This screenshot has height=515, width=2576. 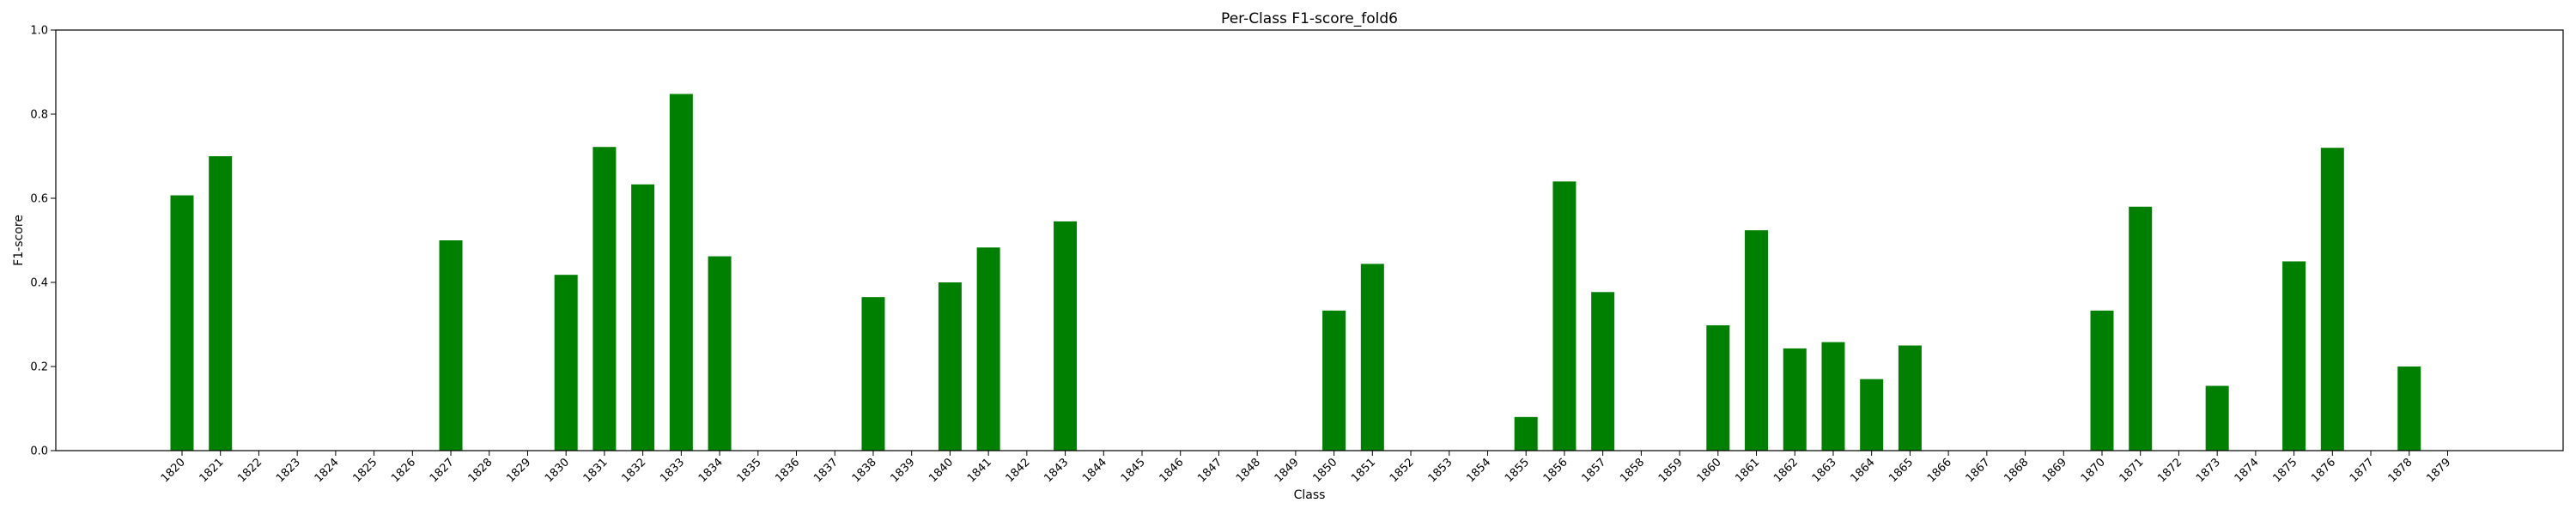 I want to click on x-tick-label-1852: 1852, so click(x=1402, y=470).